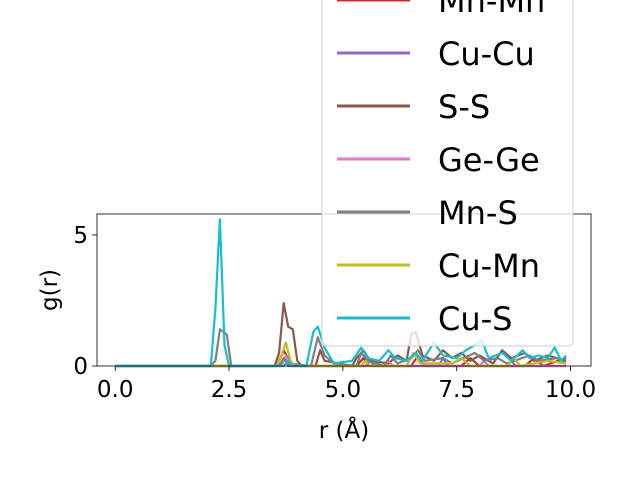 The image size is (640, 480). I want to click on y-axis: 05, so click(85, 301).